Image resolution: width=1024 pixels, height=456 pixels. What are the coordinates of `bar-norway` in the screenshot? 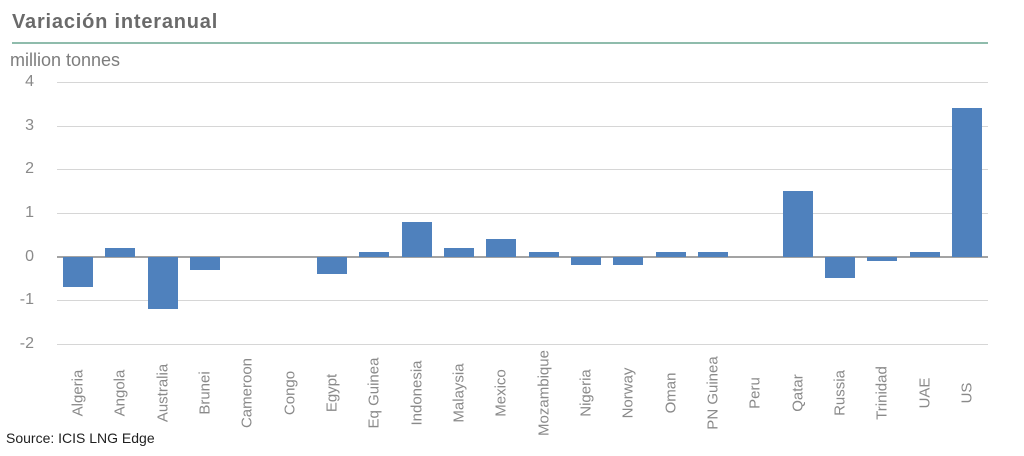 It's located at (628, 261).